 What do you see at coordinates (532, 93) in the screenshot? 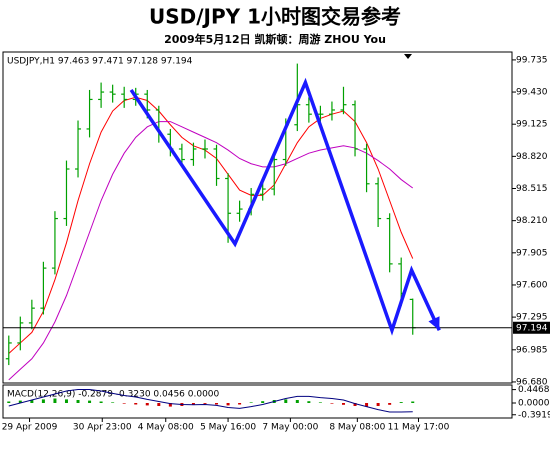
I see `y-tick-label: 99.430` at bounding box center [532, 93].